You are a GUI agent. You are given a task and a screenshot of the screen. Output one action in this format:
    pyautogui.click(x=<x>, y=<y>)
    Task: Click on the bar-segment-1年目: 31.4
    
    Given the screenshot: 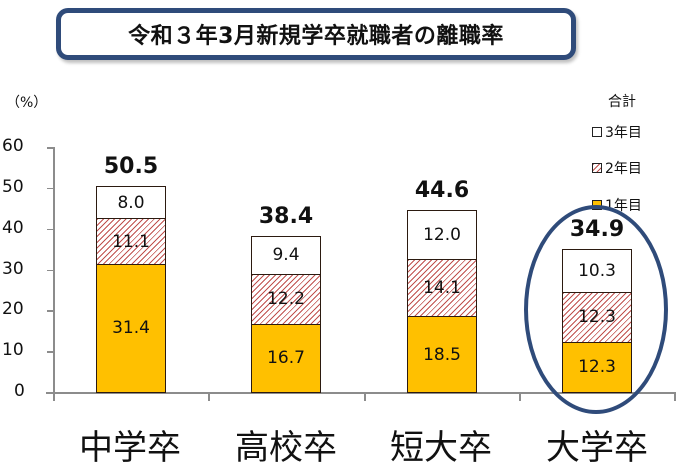 What is the action you would take?
    pyautogui.click(x=131, y=328)
    